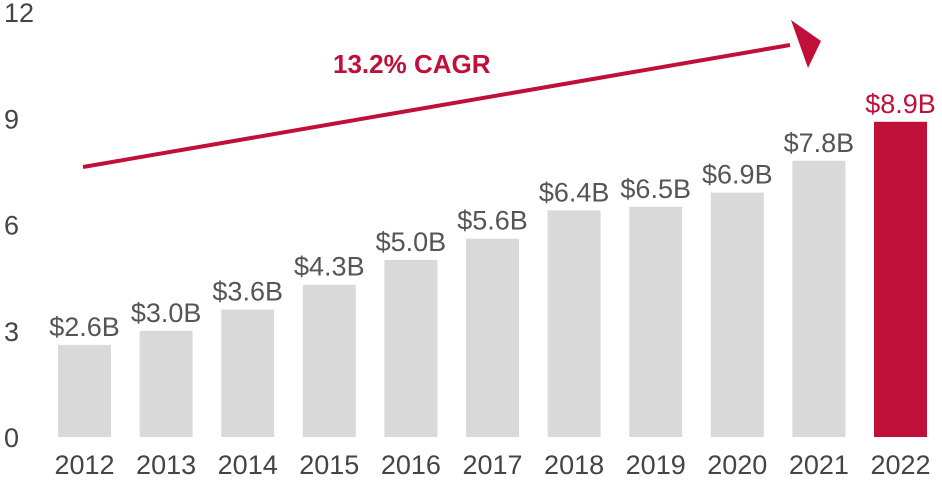 This screenshot has width=942, height=483. What do you see at coordinates (329, 465) in the screenshot?
I see `x-tick-label: 2015` at bounding box center [329, 465].